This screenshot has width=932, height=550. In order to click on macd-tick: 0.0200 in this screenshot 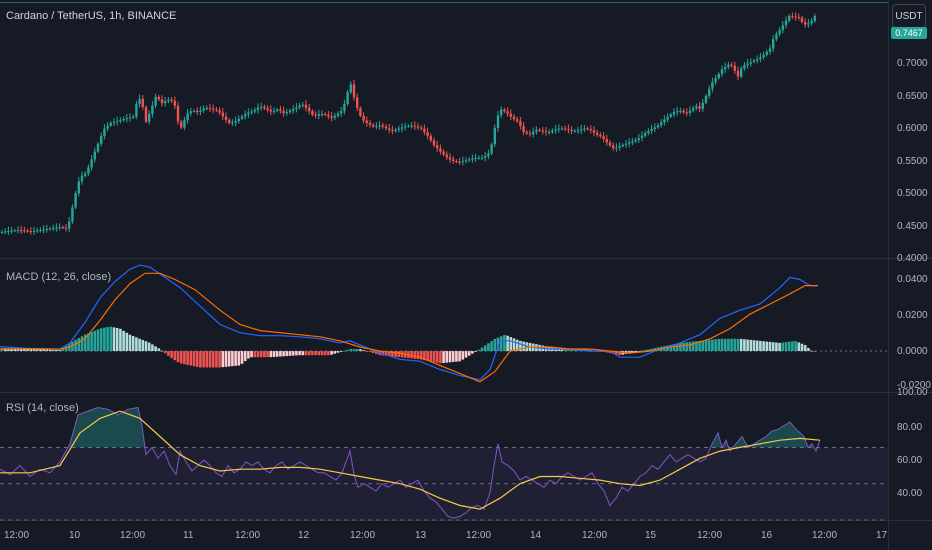, I will do `click(912, 315)`.